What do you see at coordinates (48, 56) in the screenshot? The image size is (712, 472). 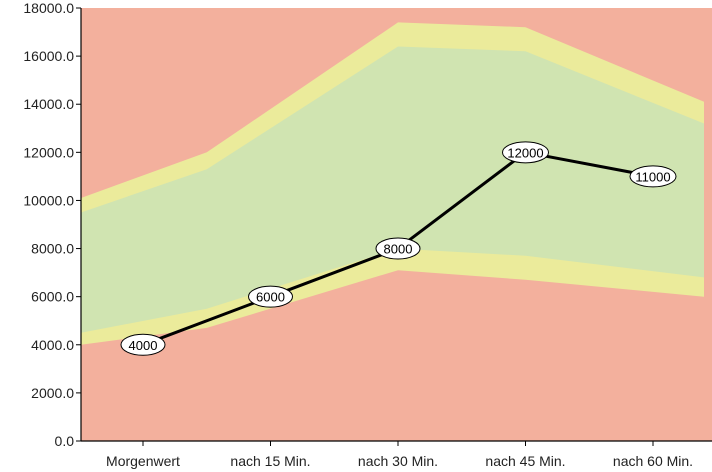 I see `y-tick-label: 16000.0` at bounding box center [48, 56].